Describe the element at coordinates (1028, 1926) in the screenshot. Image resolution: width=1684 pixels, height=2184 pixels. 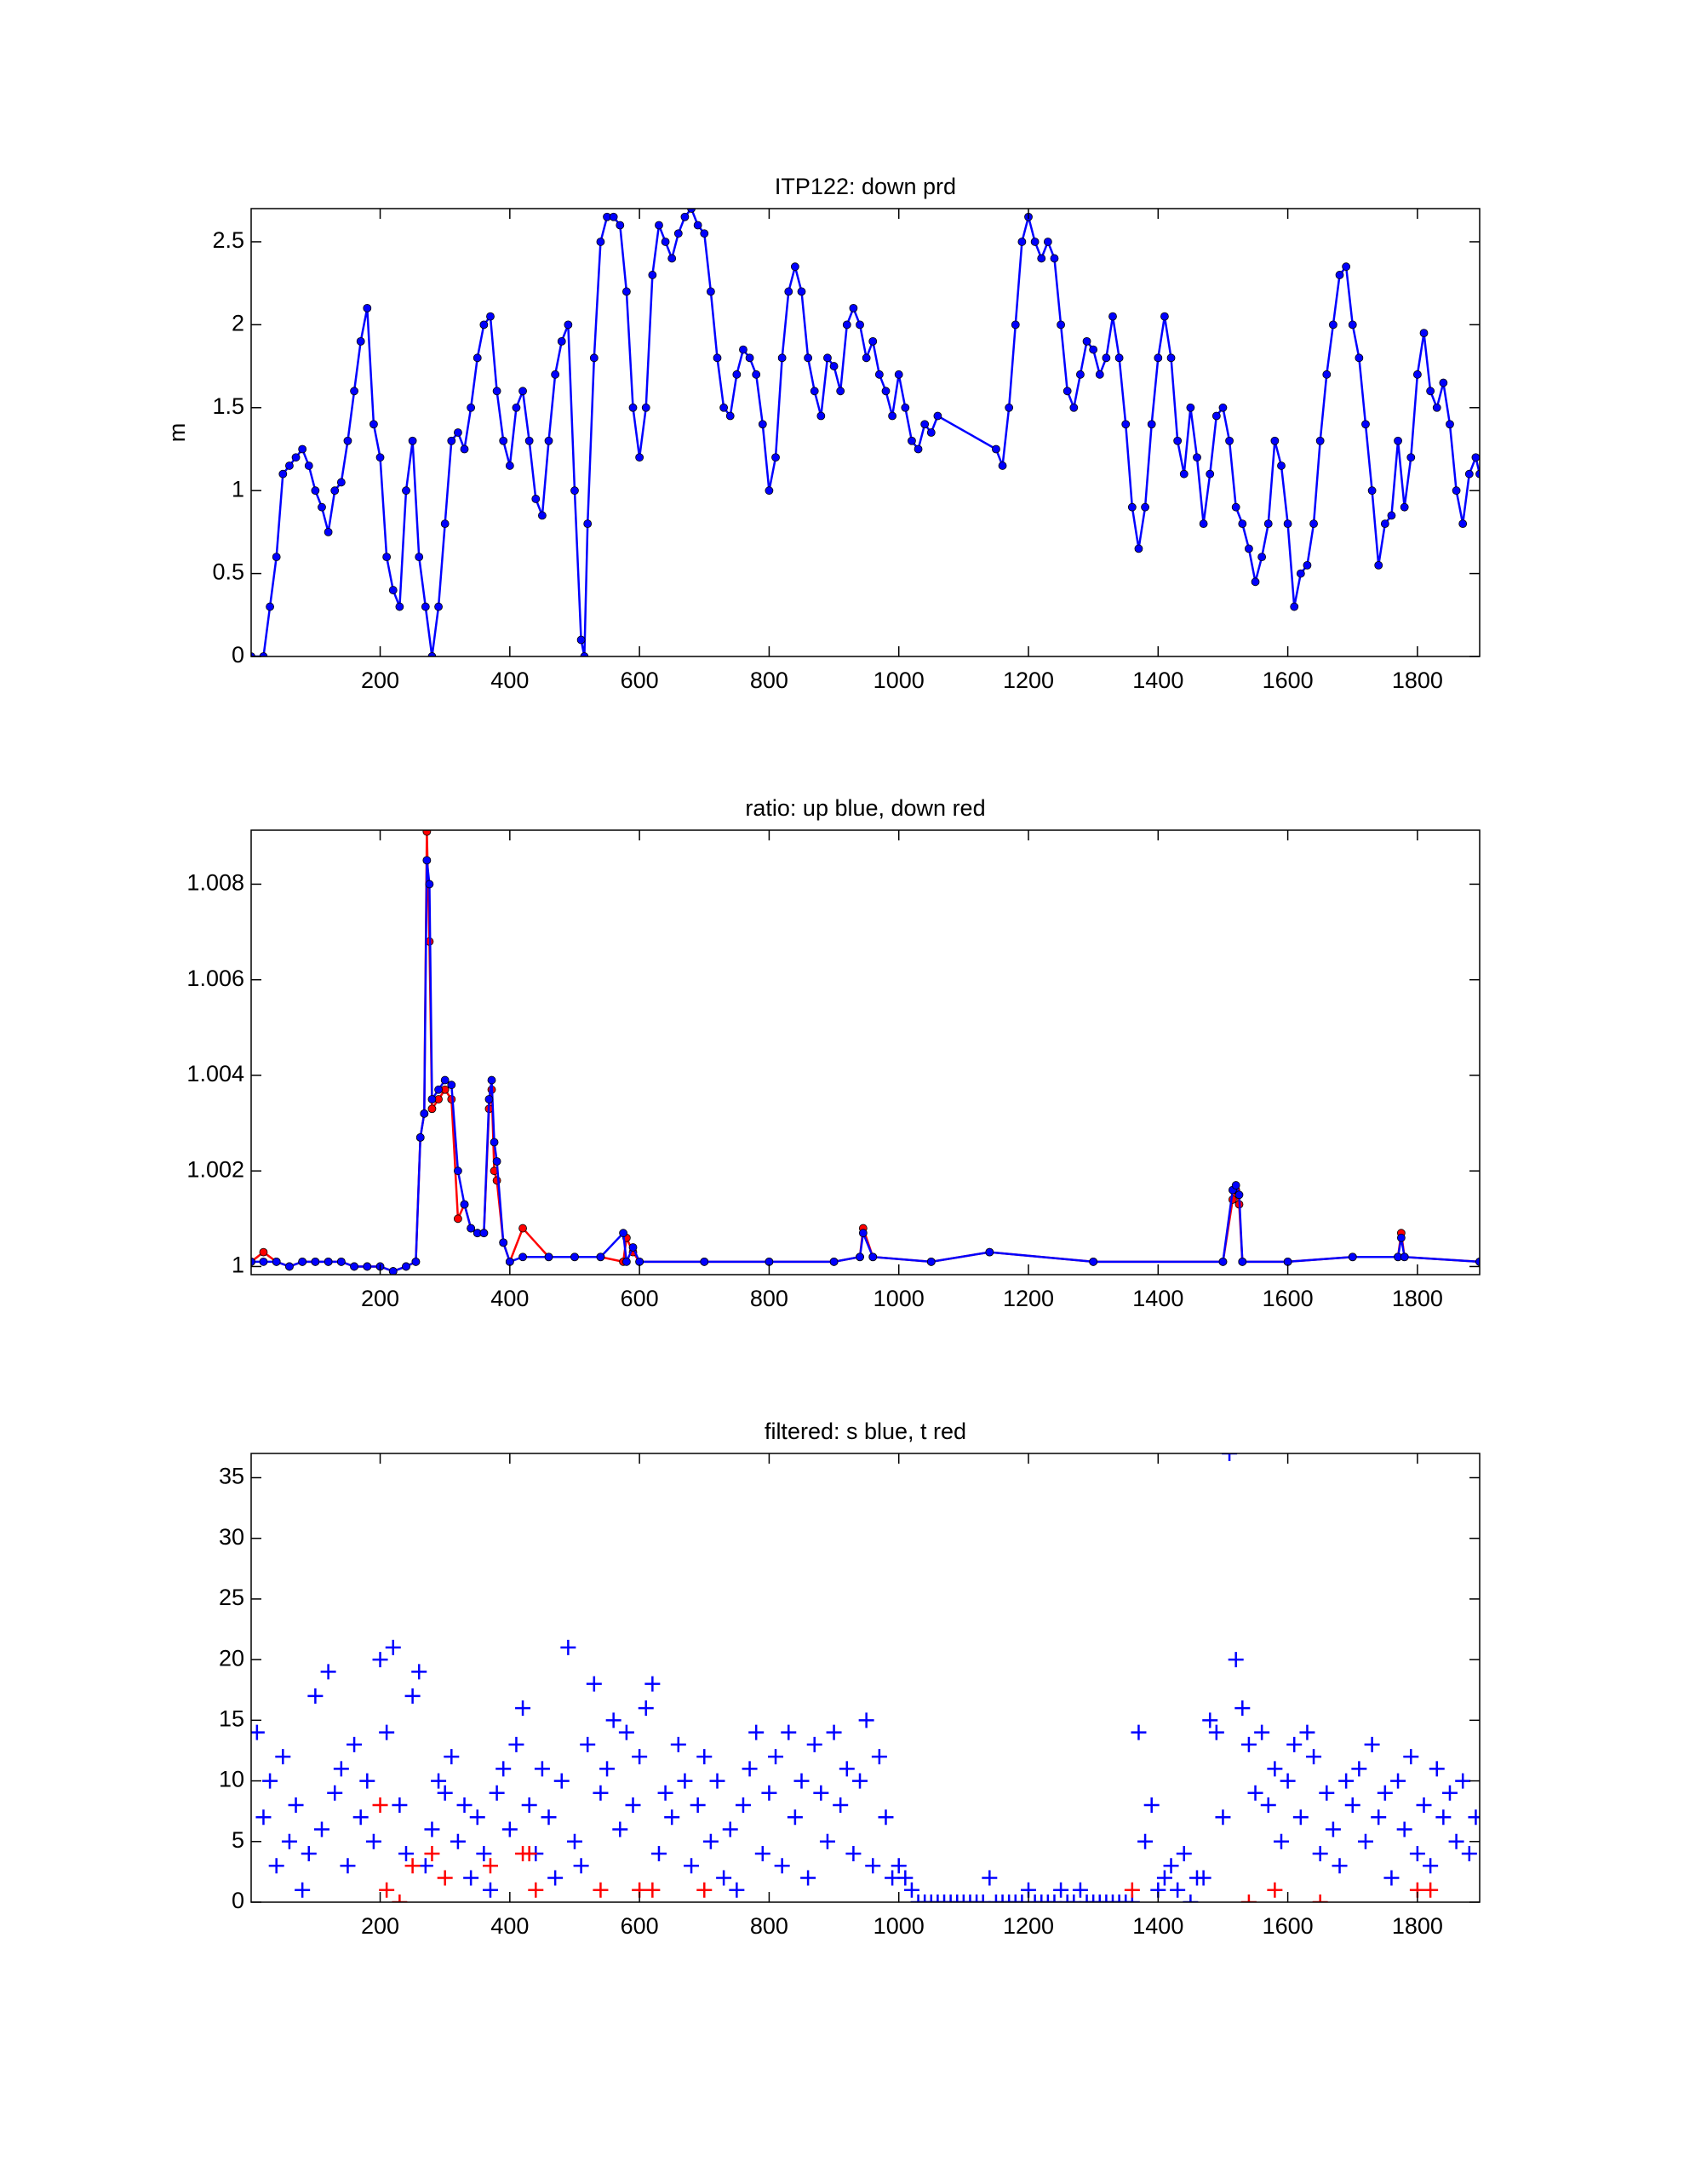
I see `x-tick-label: 1200` at that location.